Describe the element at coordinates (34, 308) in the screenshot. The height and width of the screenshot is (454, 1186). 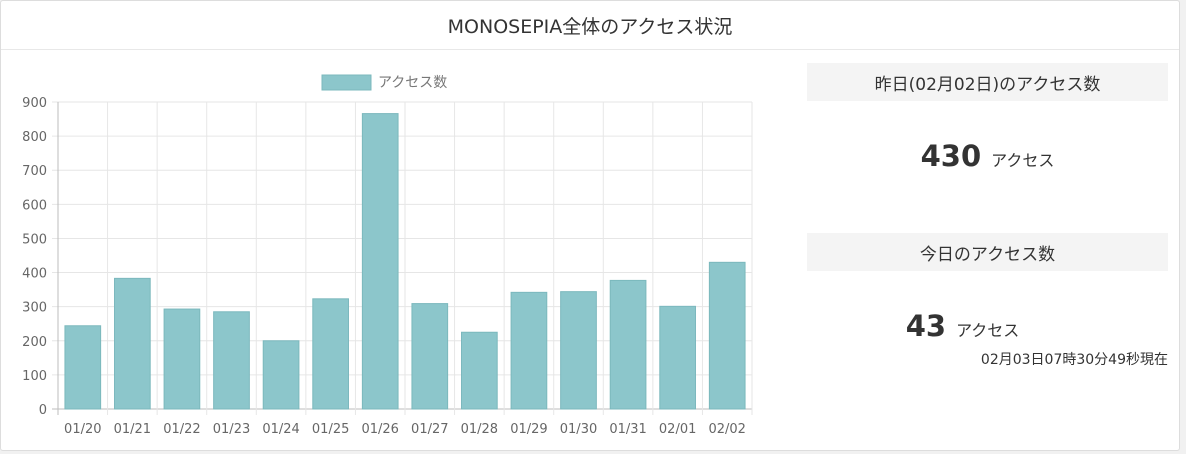
I see `y-tick-label: 300` at that location.